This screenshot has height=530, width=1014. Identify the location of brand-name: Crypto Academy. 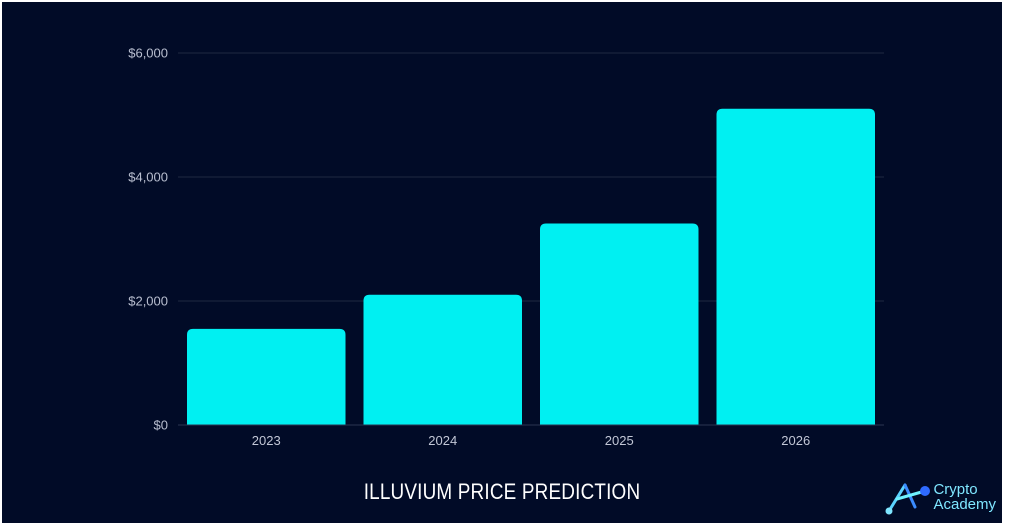
(964, 497).